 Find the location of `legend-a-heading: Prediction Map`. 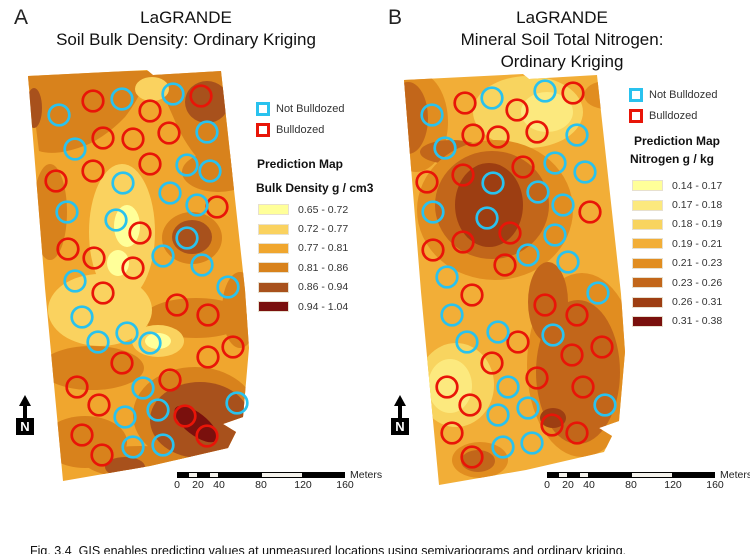

legend-a-heading: Prediction Map is located at coordinates (300, 164).